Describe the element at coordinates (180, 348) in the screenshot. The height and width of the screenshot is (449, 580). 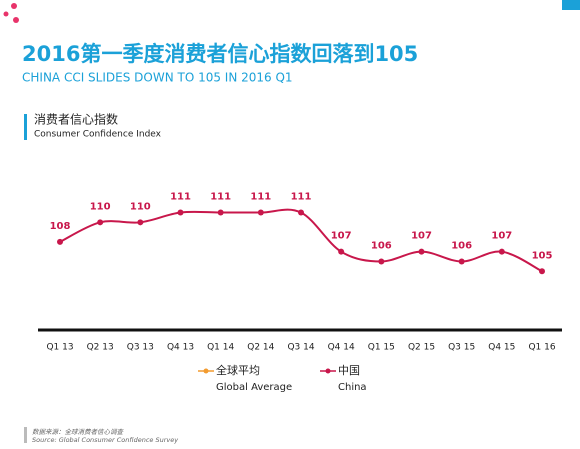
I see `x-tick-label: Q4 13` at that location.